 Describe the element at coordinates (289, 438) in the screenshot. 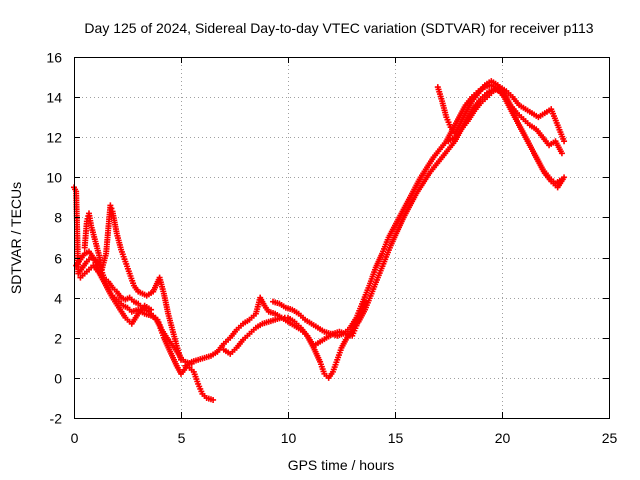

I see `x-tick-label: 10` at that location.